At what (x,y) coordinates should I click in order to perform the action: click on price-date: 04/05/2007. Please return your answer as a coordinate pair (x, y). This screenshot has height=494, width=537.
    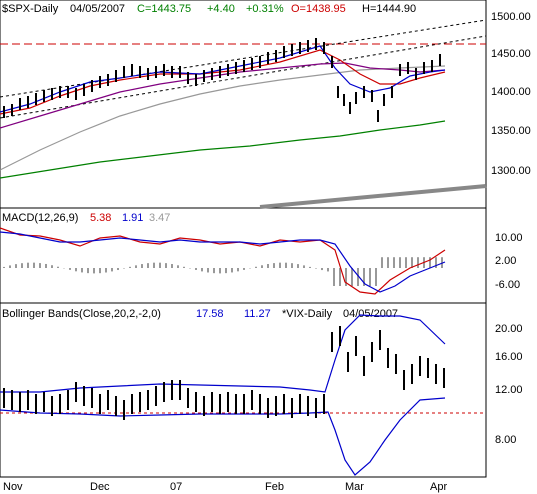
    Looking at the image, I should click on (97, 9).